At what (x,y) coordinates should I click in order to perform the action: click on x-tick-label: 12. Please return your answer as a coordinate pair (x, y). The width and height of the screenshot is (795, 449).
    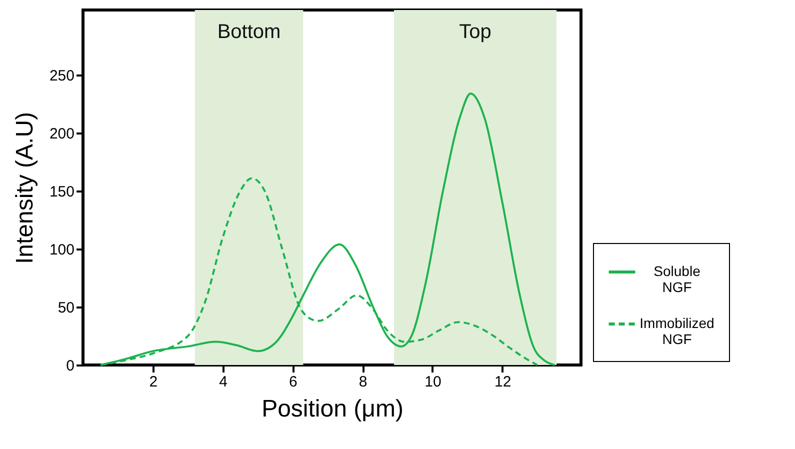
    Looking at the image, I should click on (503, 382).